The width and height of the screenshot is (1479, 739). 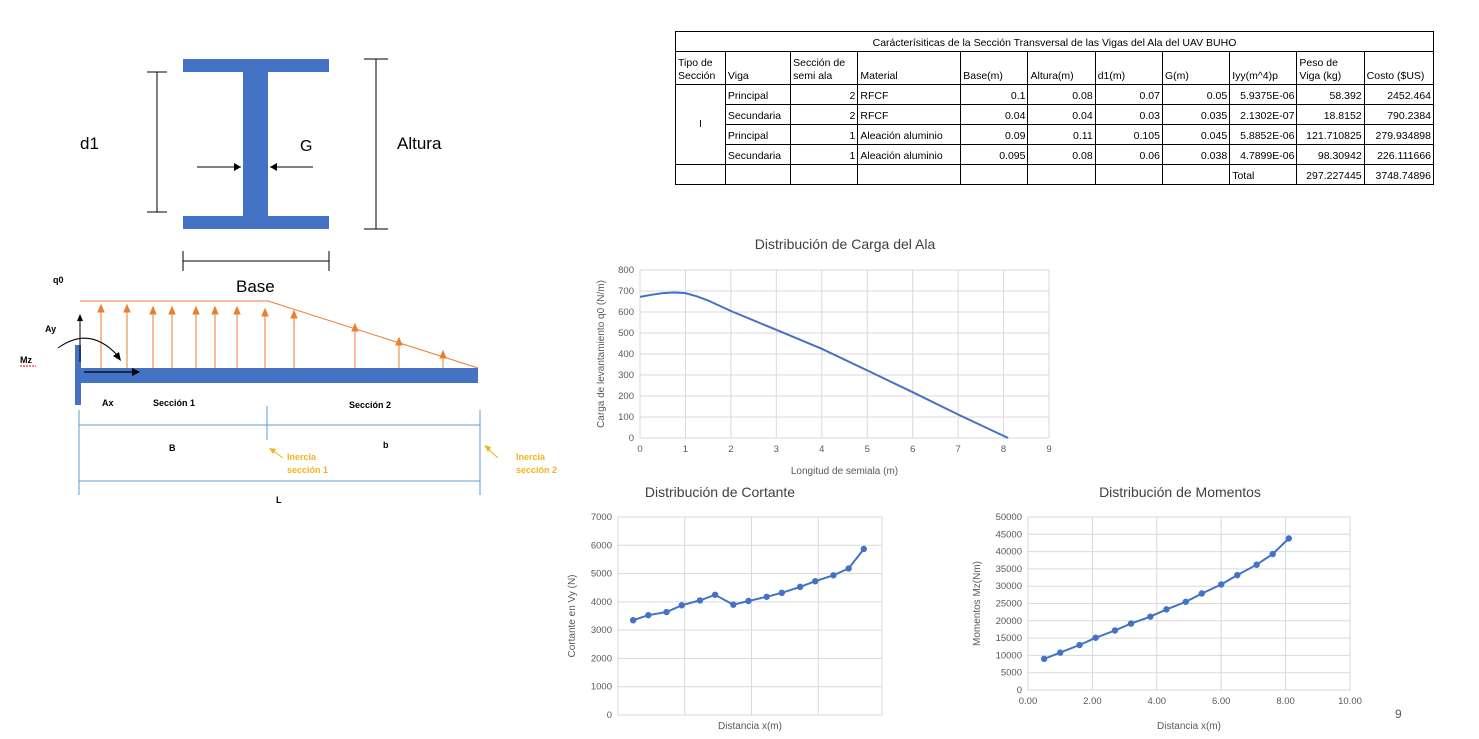 What do you see at coordinates (994, 154) in the screenshot?
I see `table-cell: 0.095` at bounding box center [994, 154].